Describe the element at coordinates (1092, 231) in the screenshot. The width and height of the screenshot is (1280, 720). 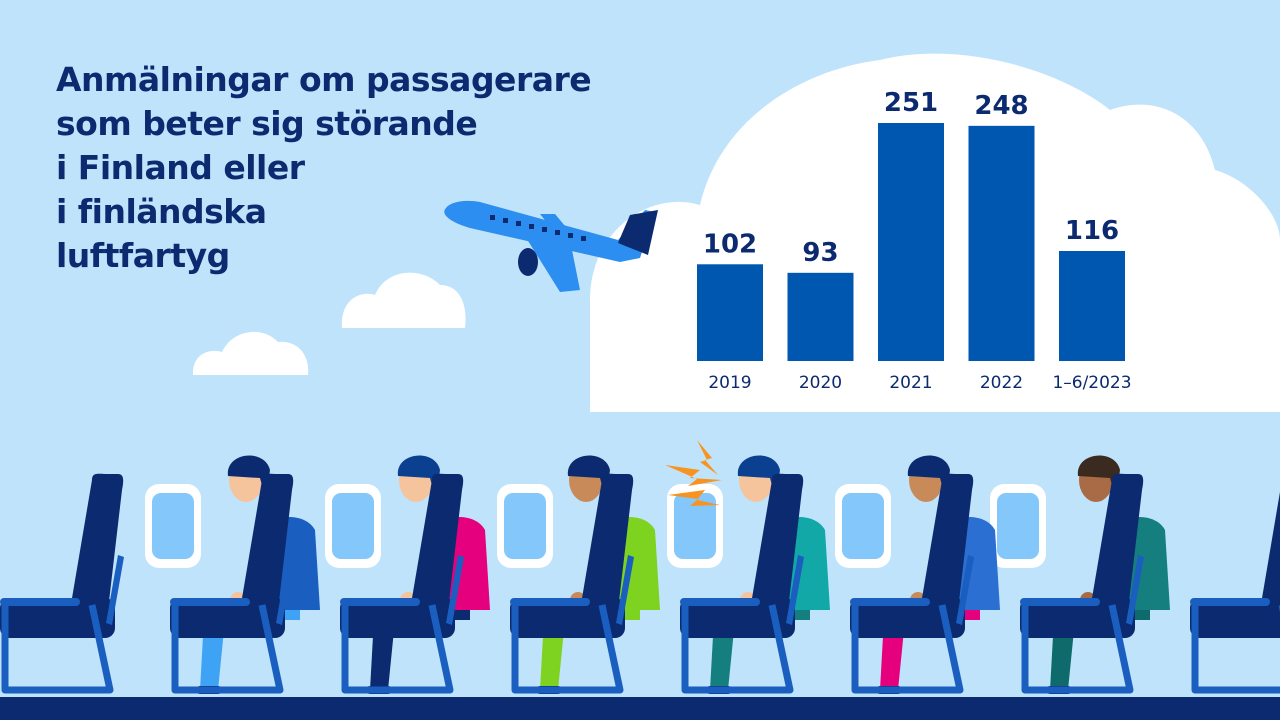
I see `data-label: 116` at that location.